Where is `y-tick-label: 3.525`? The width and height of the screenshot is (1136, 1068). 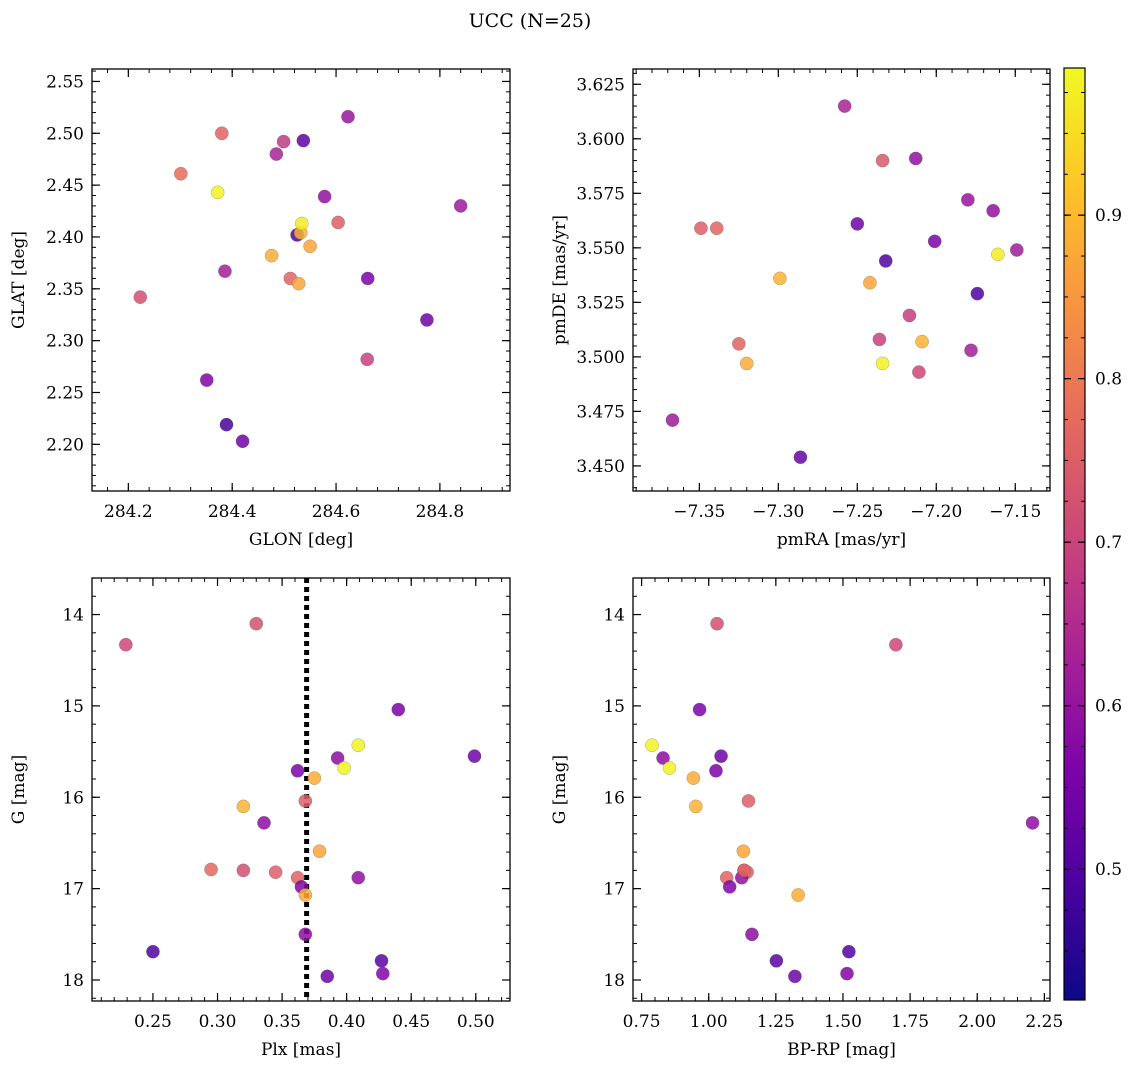
y-tick-label: 3.525 is located at coordinates (600, 303).